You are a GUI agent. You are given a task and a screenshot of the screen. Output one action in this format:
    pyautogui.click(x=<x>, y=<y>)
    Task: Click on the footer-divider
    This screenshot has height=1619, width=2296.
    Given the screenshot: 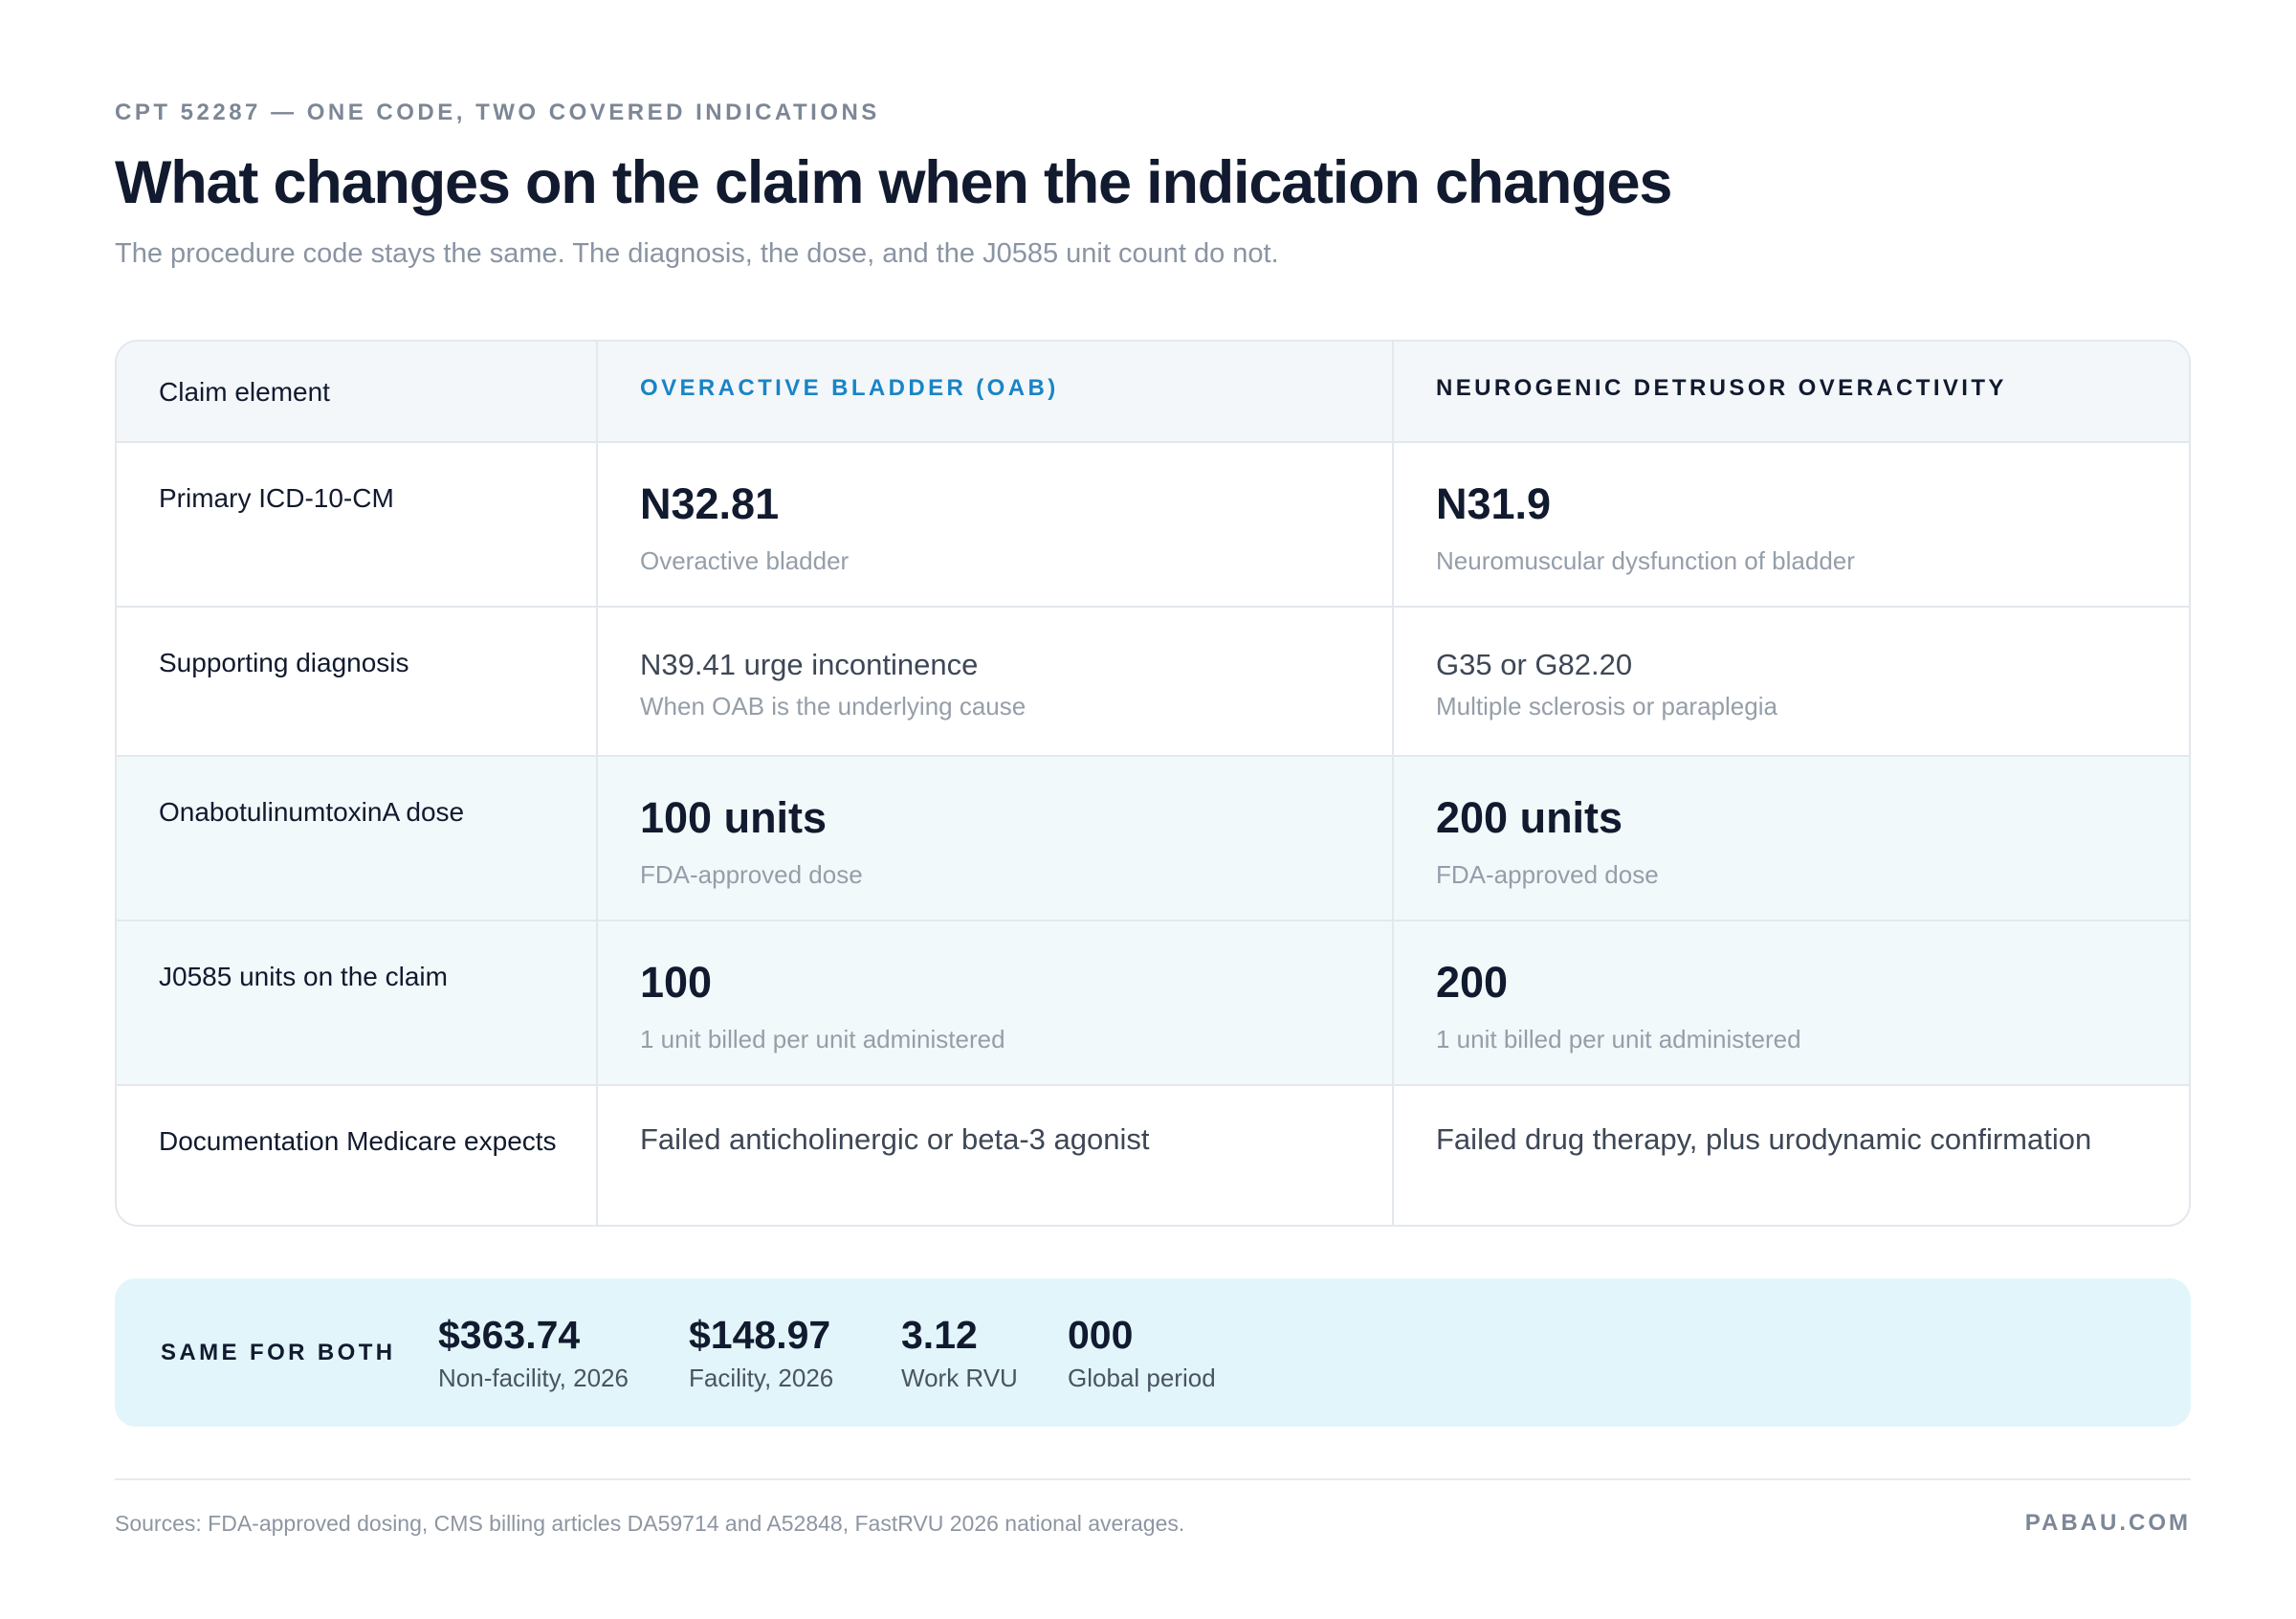 What is the action you would take?
    pyautogui.click(x=1153, y=1479)
    